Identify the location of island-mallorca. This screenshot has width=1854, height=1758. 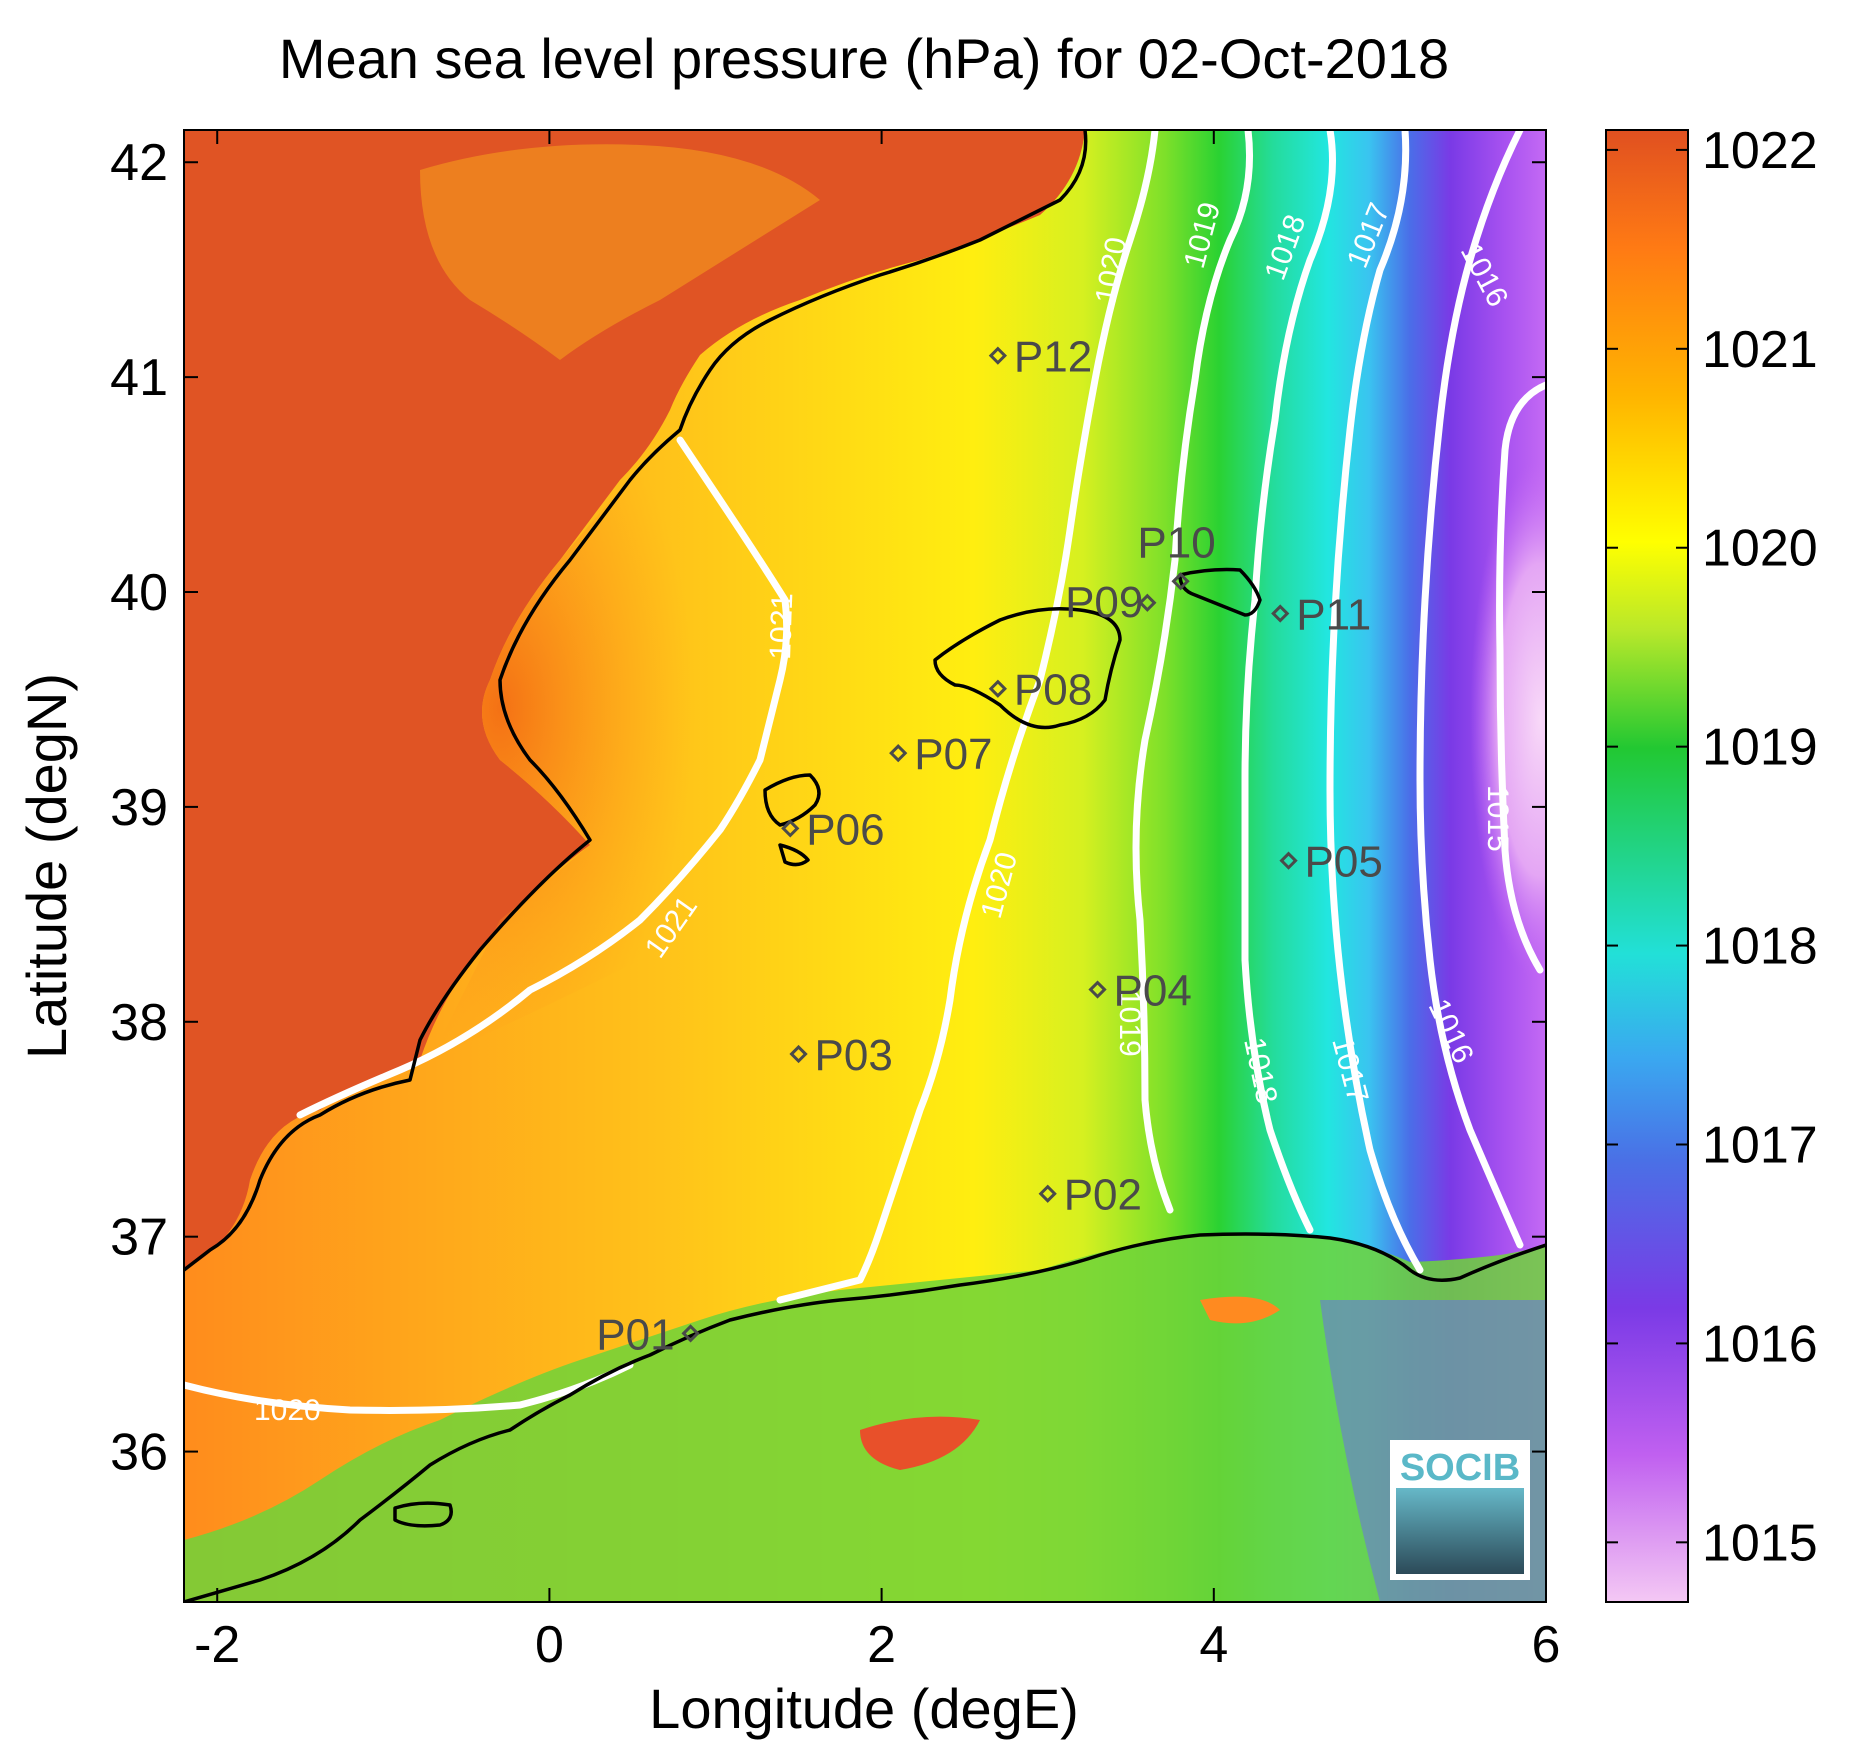
(1027, 668).